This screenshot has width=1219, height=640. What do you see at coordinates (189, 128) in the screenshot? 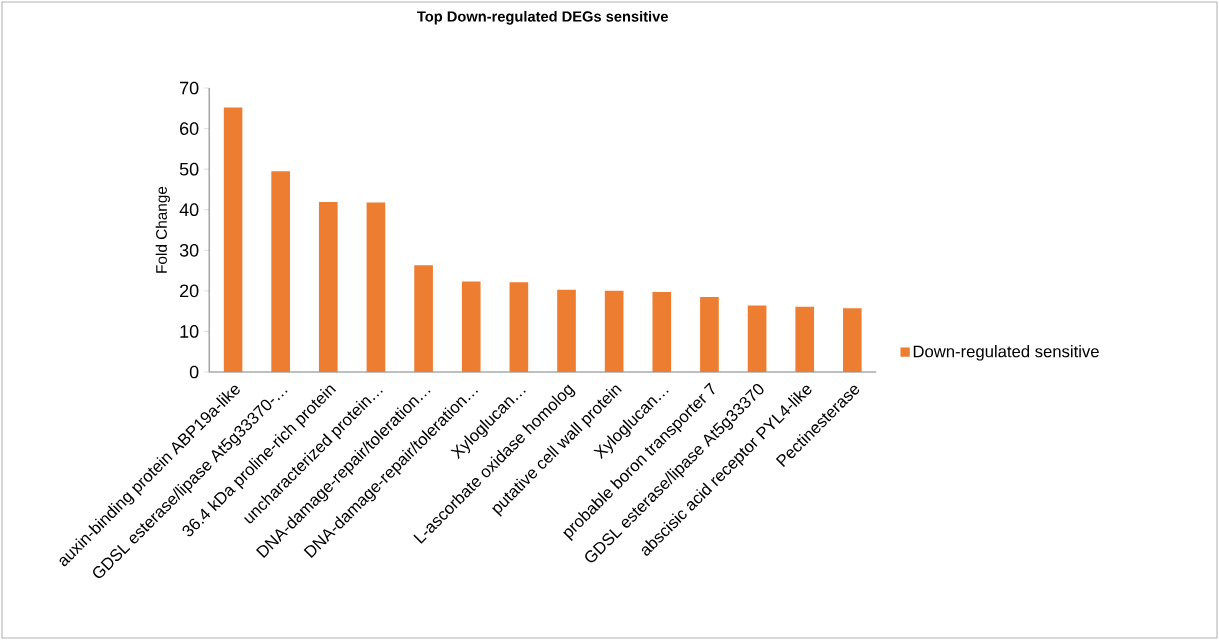
I see `y-tick-label: 60` at bounding box center [189, 128].